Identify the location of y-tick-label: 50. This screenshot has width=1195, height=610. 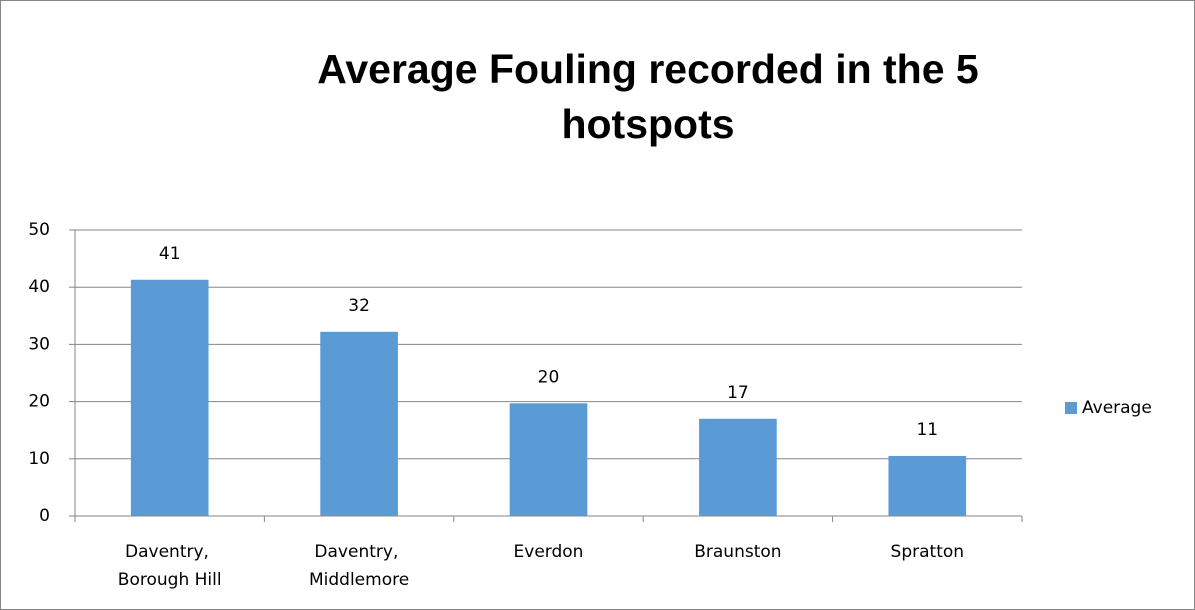
(39, 230).